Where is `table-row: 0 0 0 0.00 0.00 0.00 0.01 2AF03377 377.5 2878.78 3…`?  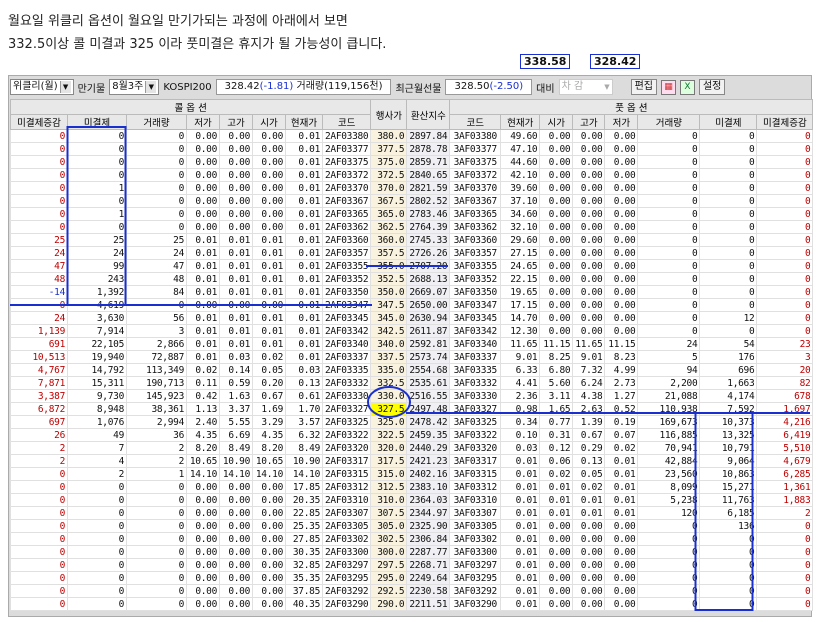 table-row: 0 0 0 0.00 0.00 0.00 0.01 2AF03377 377.5 2878.78 3… is located at coordinates (412, 149).